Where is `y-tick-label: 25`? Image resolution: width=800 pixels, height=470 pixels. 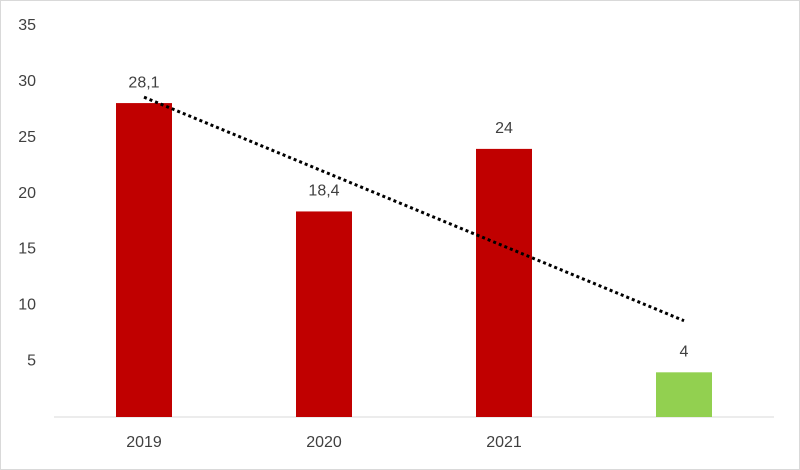 y-tick-label: 25 is located at coordinates (27, 137).